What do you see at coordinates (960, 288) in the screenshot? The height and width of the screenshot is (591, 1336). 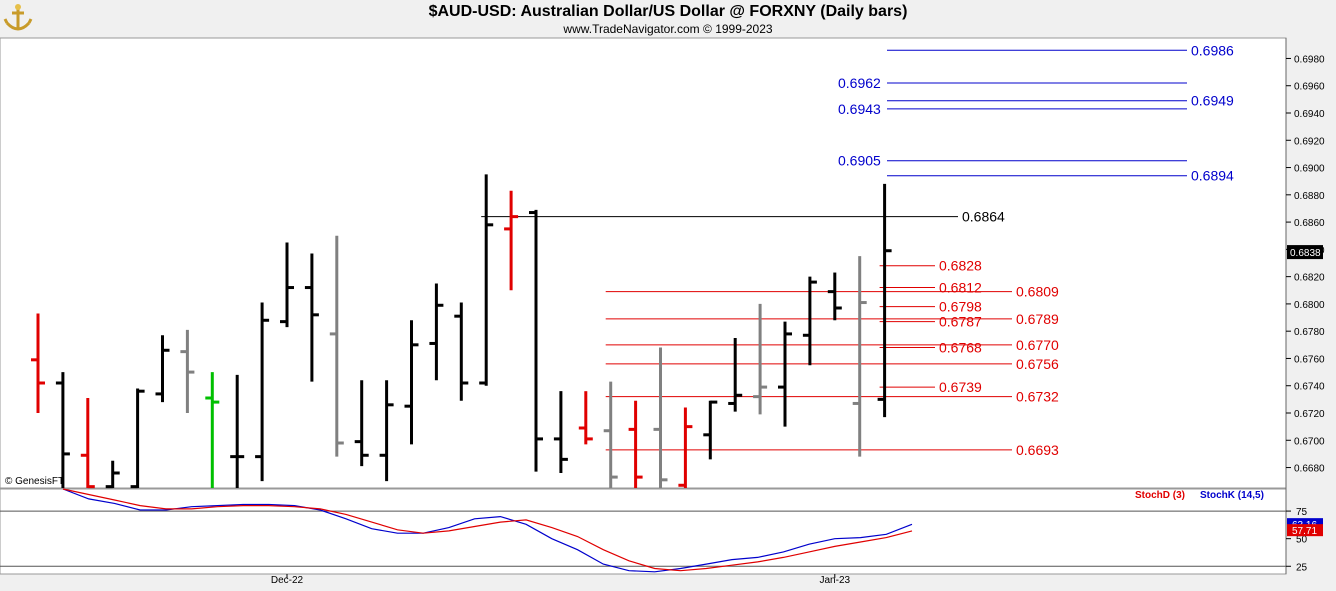 I see `level-label: 0.6812` at bounding box center [960, 288].